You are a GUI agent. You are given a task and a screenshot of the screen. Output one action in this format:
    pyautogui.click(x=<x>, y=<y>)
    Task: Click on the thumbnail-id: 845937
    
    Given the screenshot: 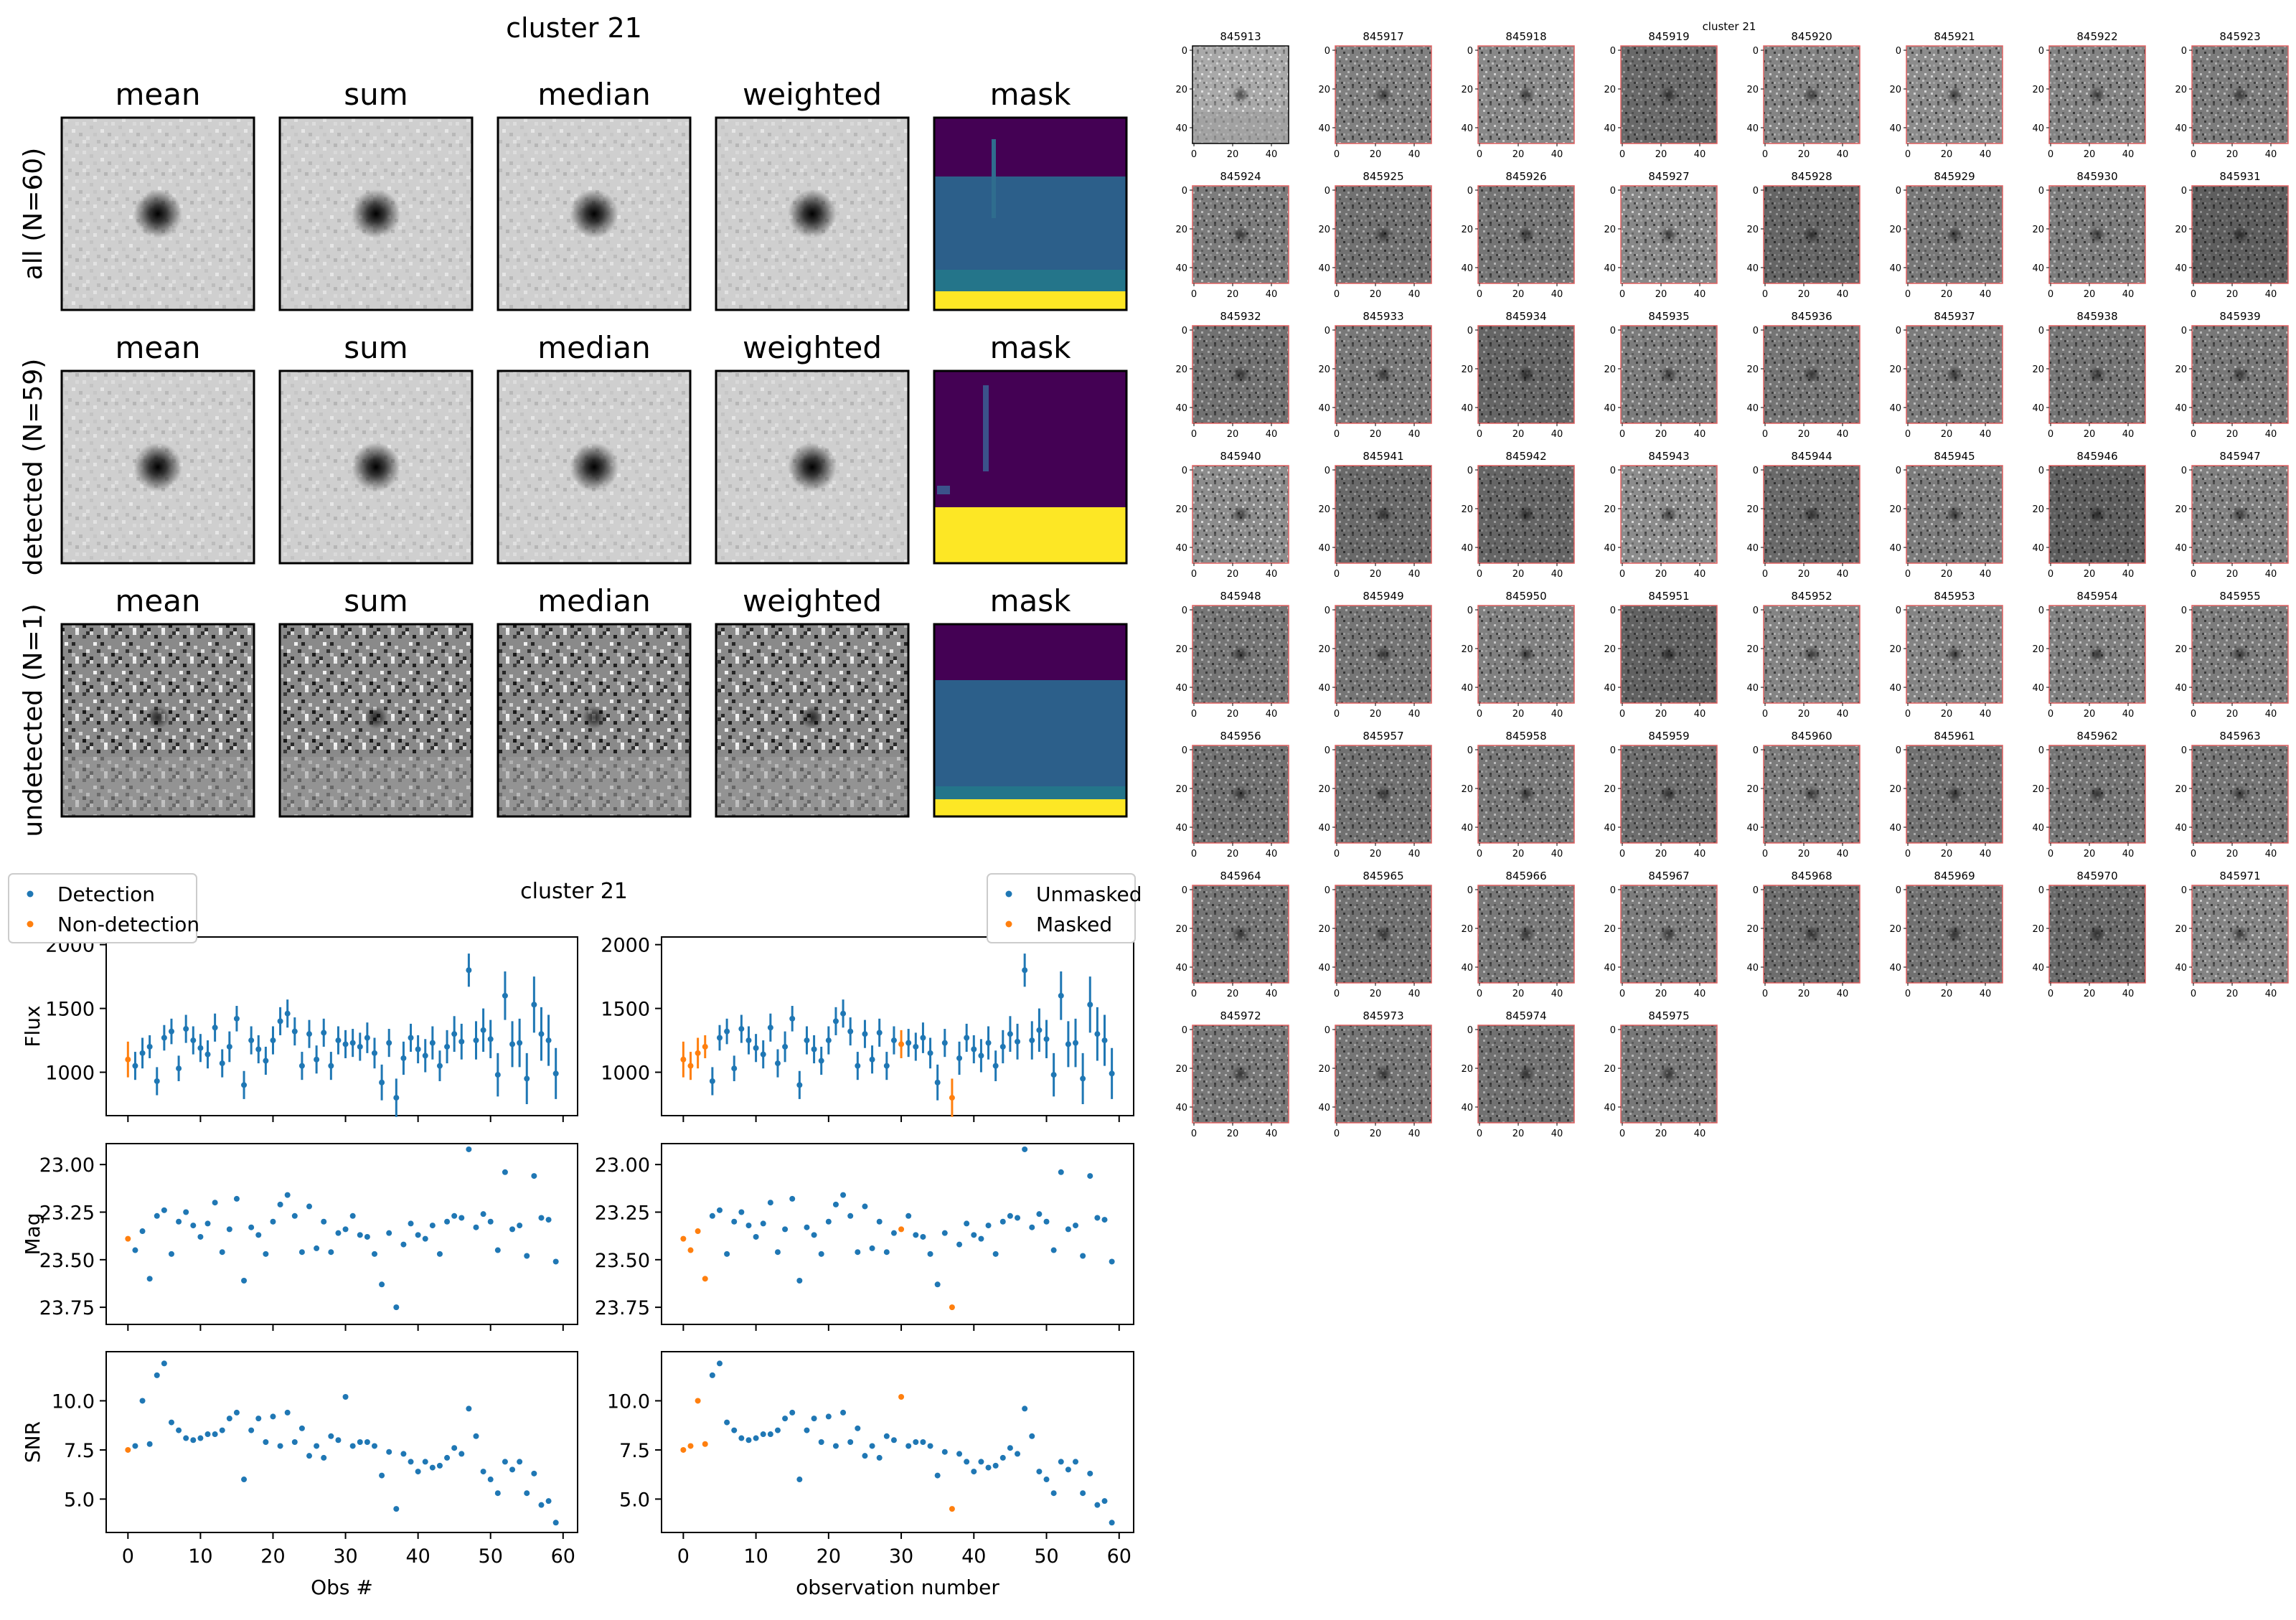 What is the action you would take?
    pyautogui.click(x=1955, y=317)
    